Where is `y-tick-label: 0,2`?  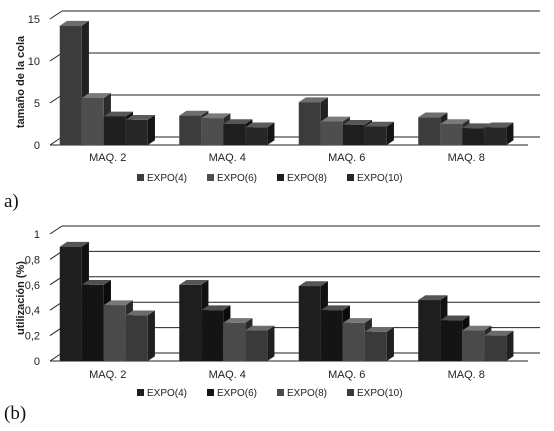
y-tick-label: 0,2 is located at coordinates (32, 337).